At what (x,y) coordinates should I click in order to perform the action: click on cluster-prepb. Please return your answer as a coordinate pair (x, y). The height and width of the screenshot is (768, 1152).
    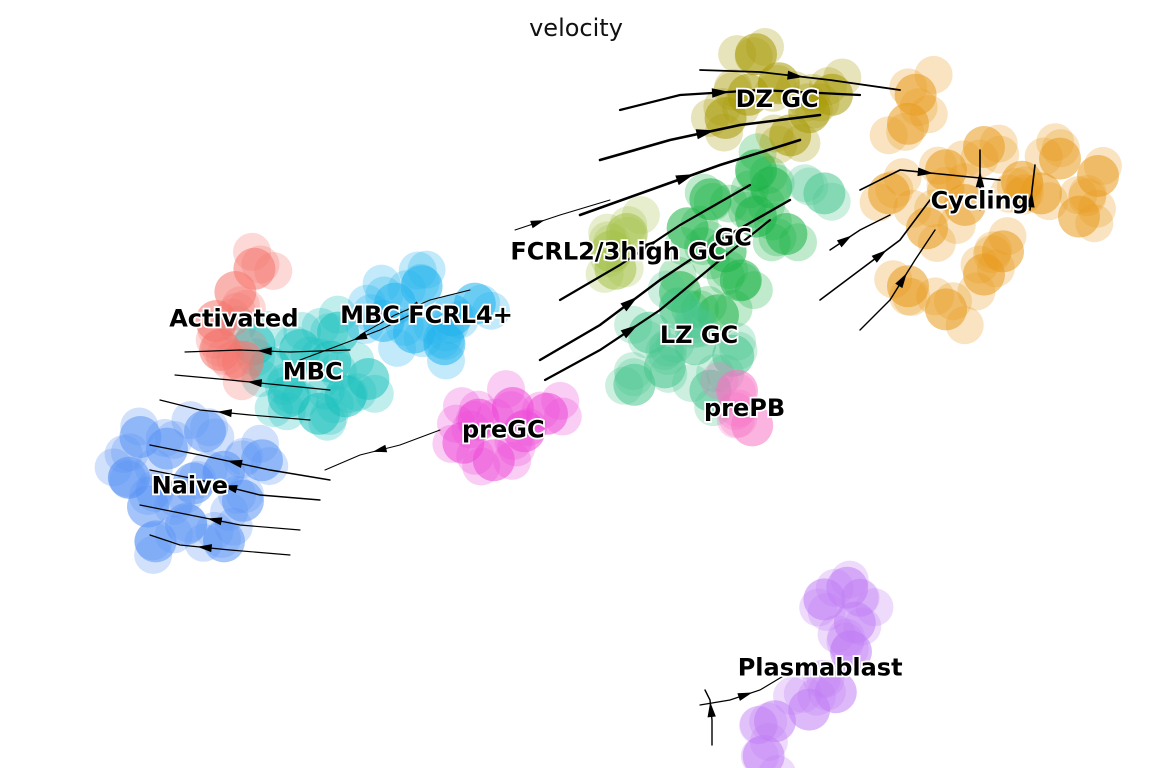
    Looking at the image, I should click on (737, 404).